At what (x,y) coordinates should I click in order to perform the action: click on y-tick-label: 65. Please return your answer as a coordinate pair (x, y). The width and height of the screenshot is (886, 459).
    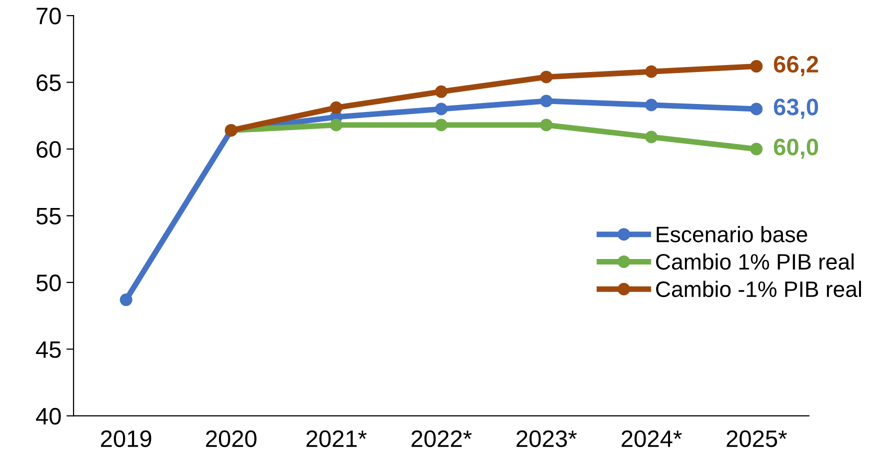
    Looking at the image, I should click on (48, 83).